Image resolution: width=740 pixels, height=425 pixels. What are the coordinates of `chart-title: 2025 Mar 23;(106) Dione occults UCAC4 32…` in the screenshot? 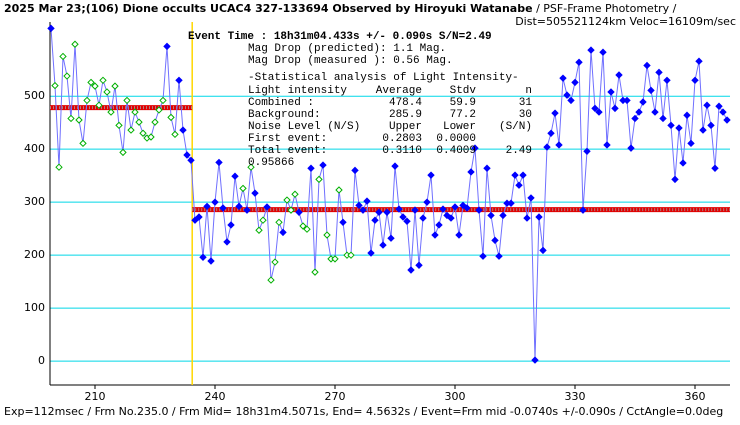 It's located at (340, 8).